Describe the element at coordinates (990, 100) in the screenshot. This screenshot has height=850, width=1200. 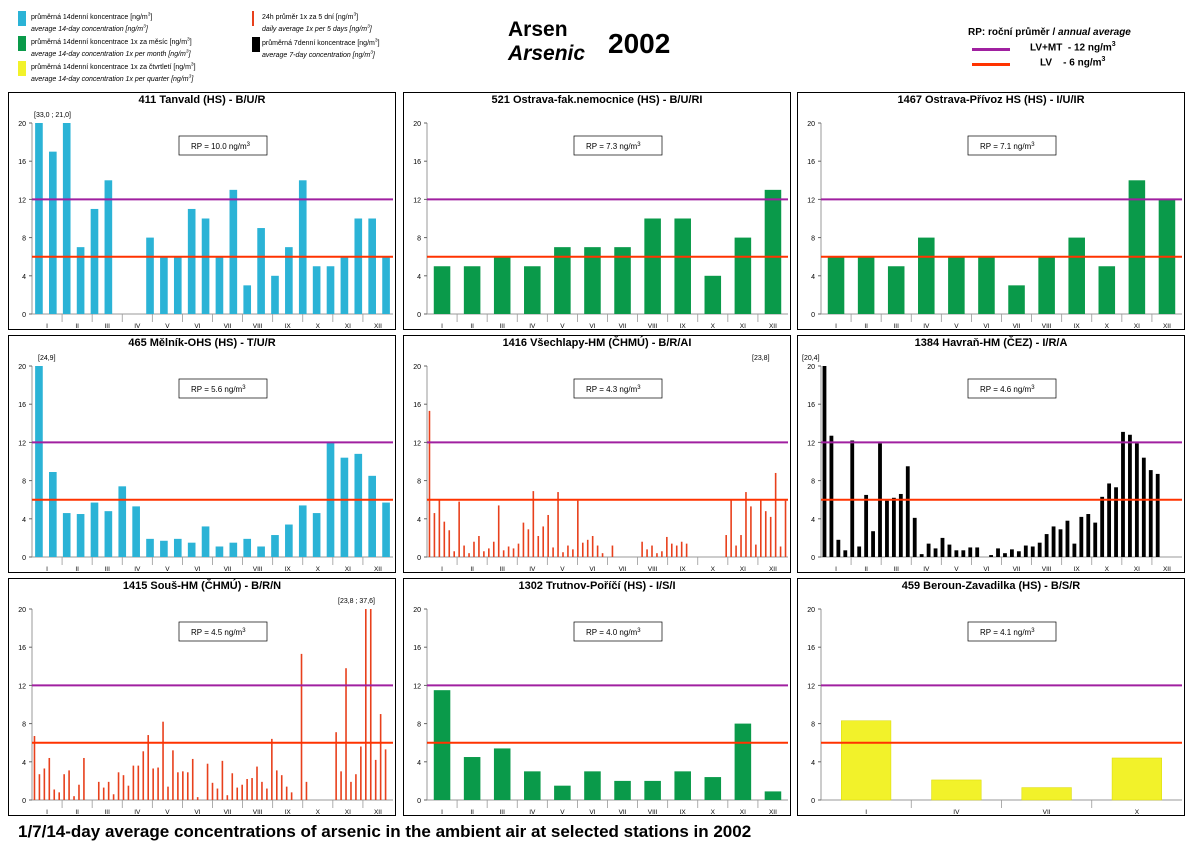
I see `chart-title: 1467 Ostrava-Přívoz HS (HS) - I/U/IR` at that location.